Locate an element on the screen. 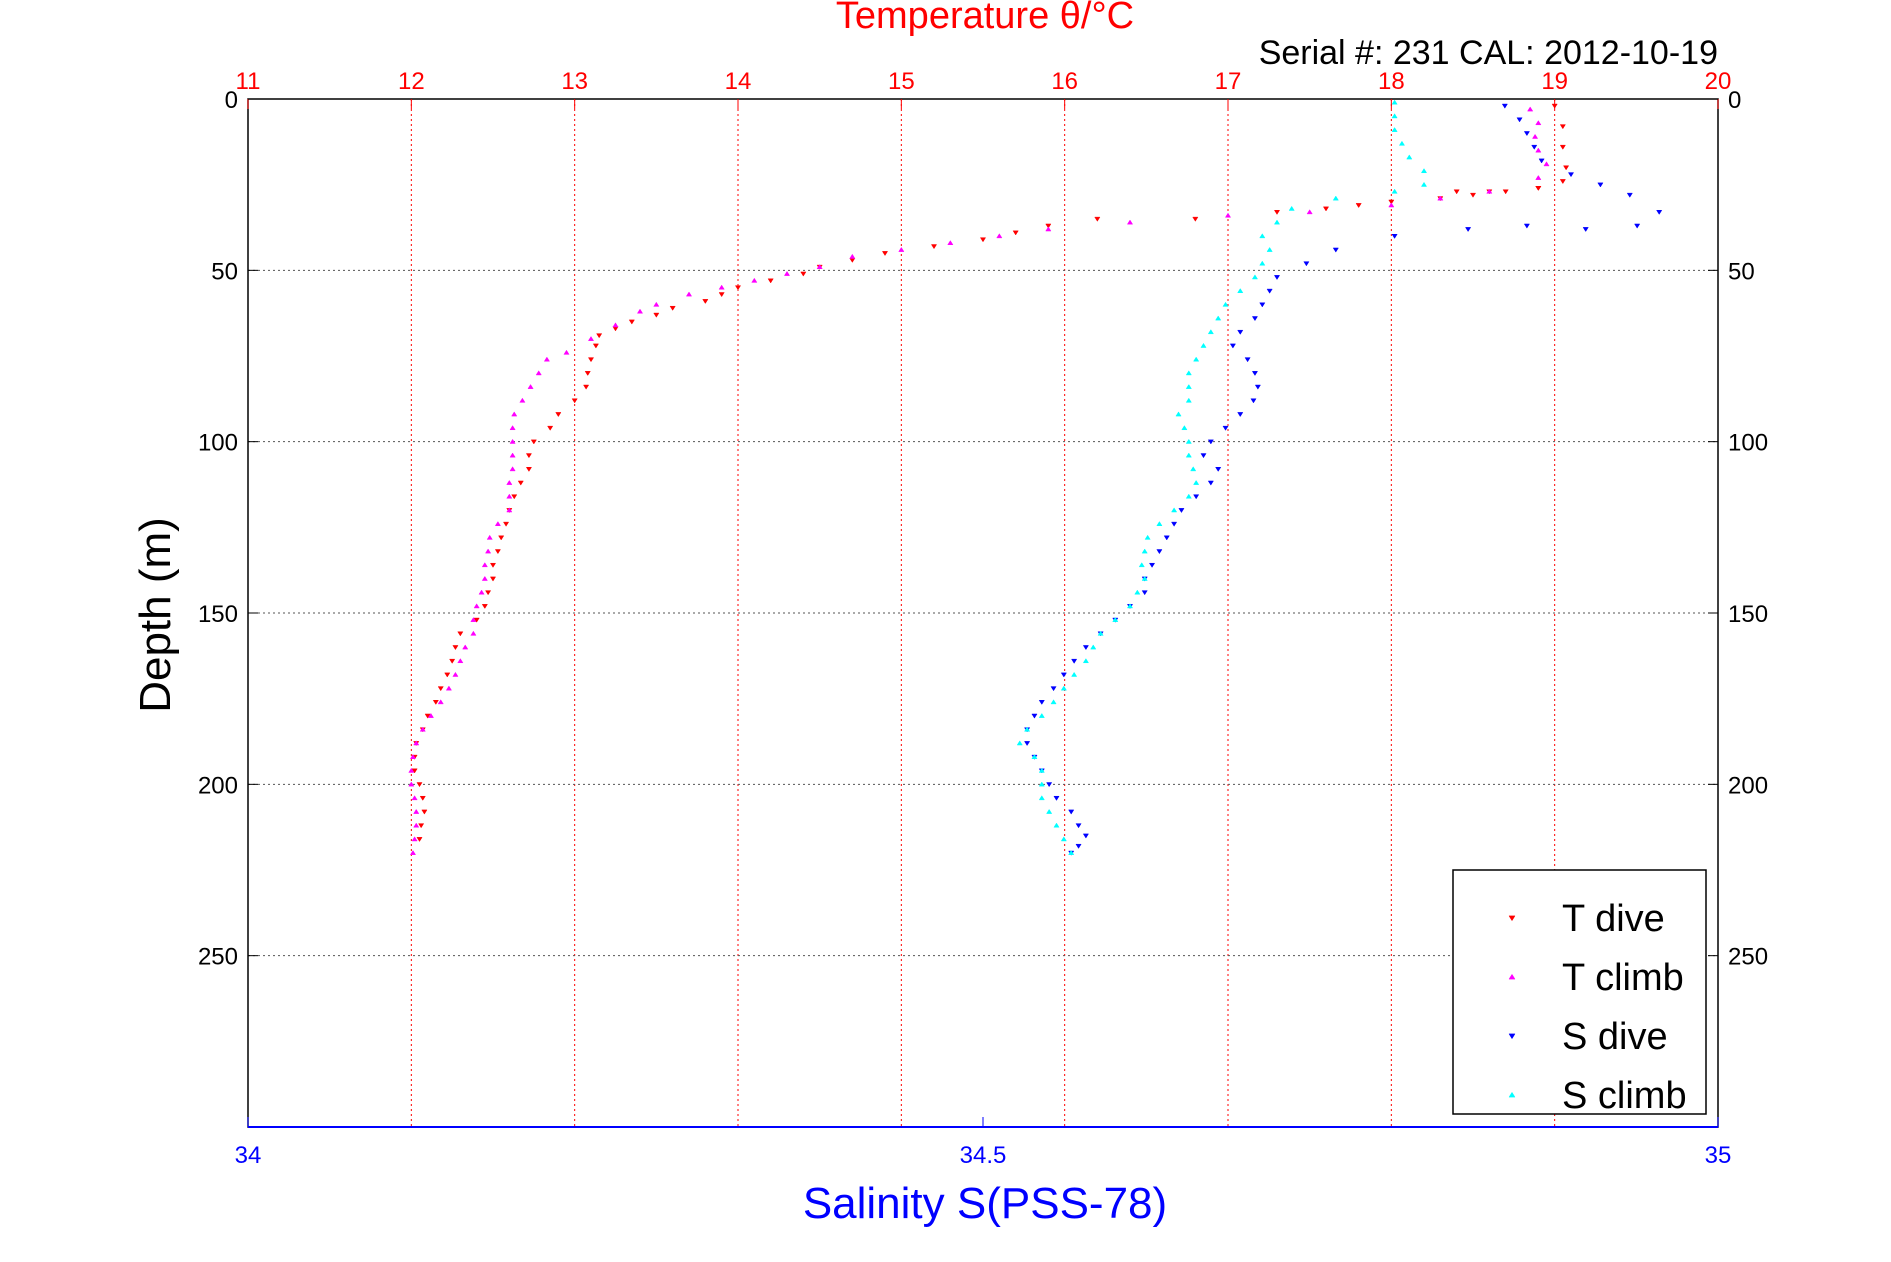  left-axis-tick-label: 0 is located at coordinates (231, 100).